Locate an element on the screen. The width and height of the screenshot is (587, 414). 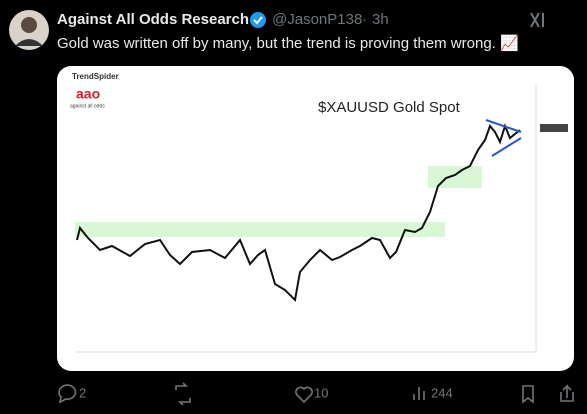
verified-check is located at coordinates (258, 20).